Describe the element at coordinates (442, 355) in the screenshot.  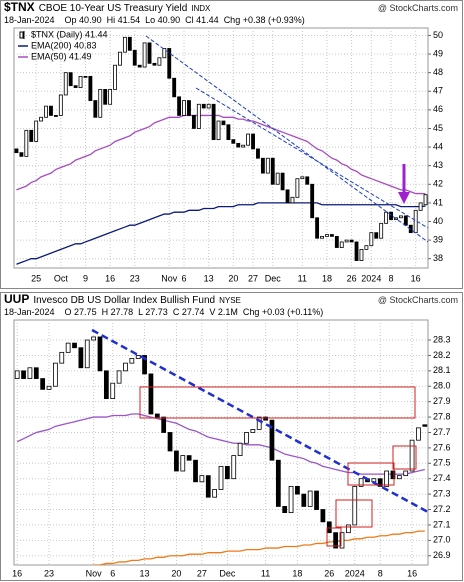
I see `y-tick-label: 28.2` at that location.